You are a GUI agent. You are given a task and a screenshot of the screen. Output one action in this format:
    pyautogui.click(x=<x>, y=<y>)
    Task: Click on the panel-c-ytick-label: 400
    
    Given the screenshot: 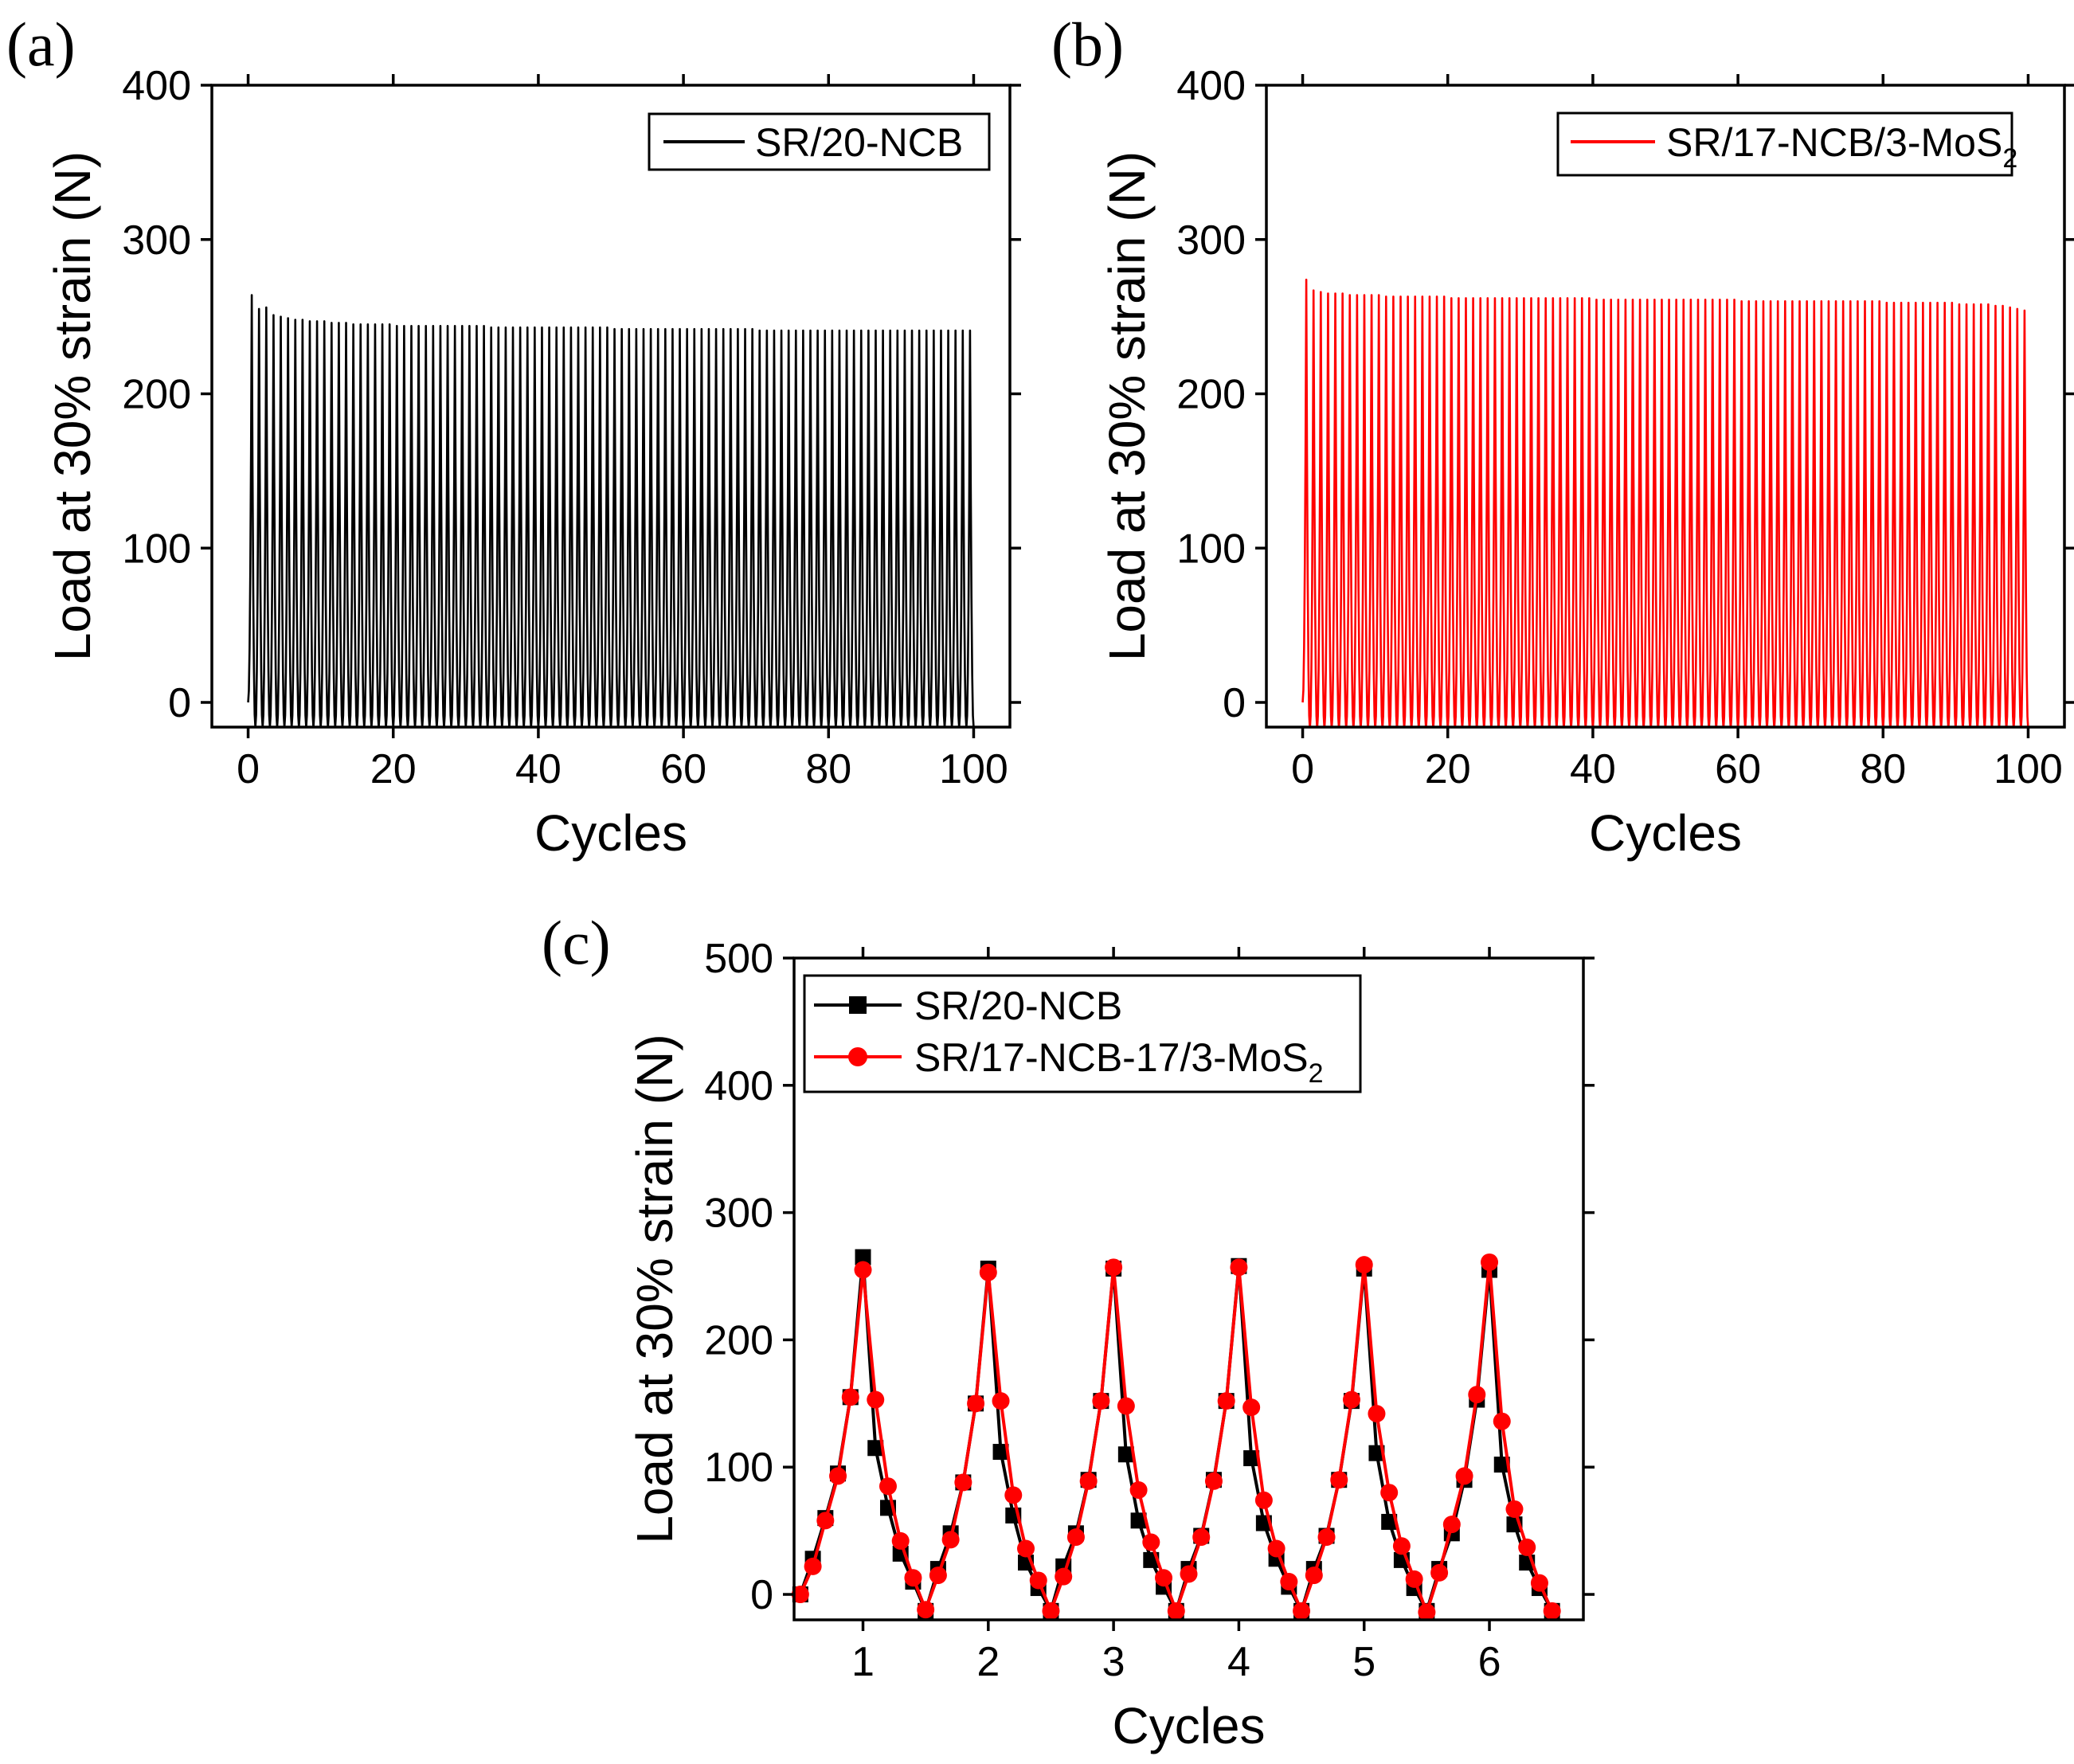 What is the action you would take?
    pyautogui.click(x=738, y=1086)
    